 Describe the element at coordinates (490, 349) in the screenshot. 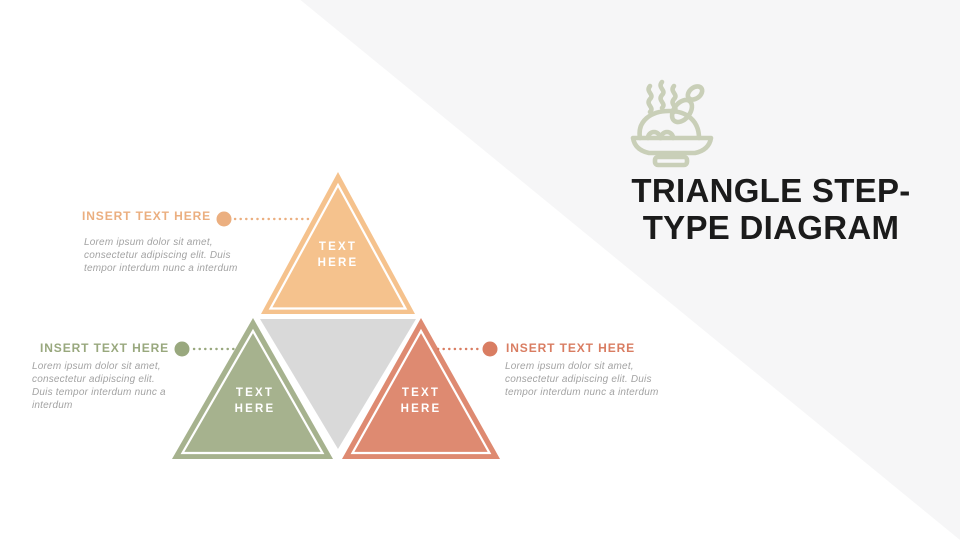

I see `bottom-right-connector-dot` at that location.